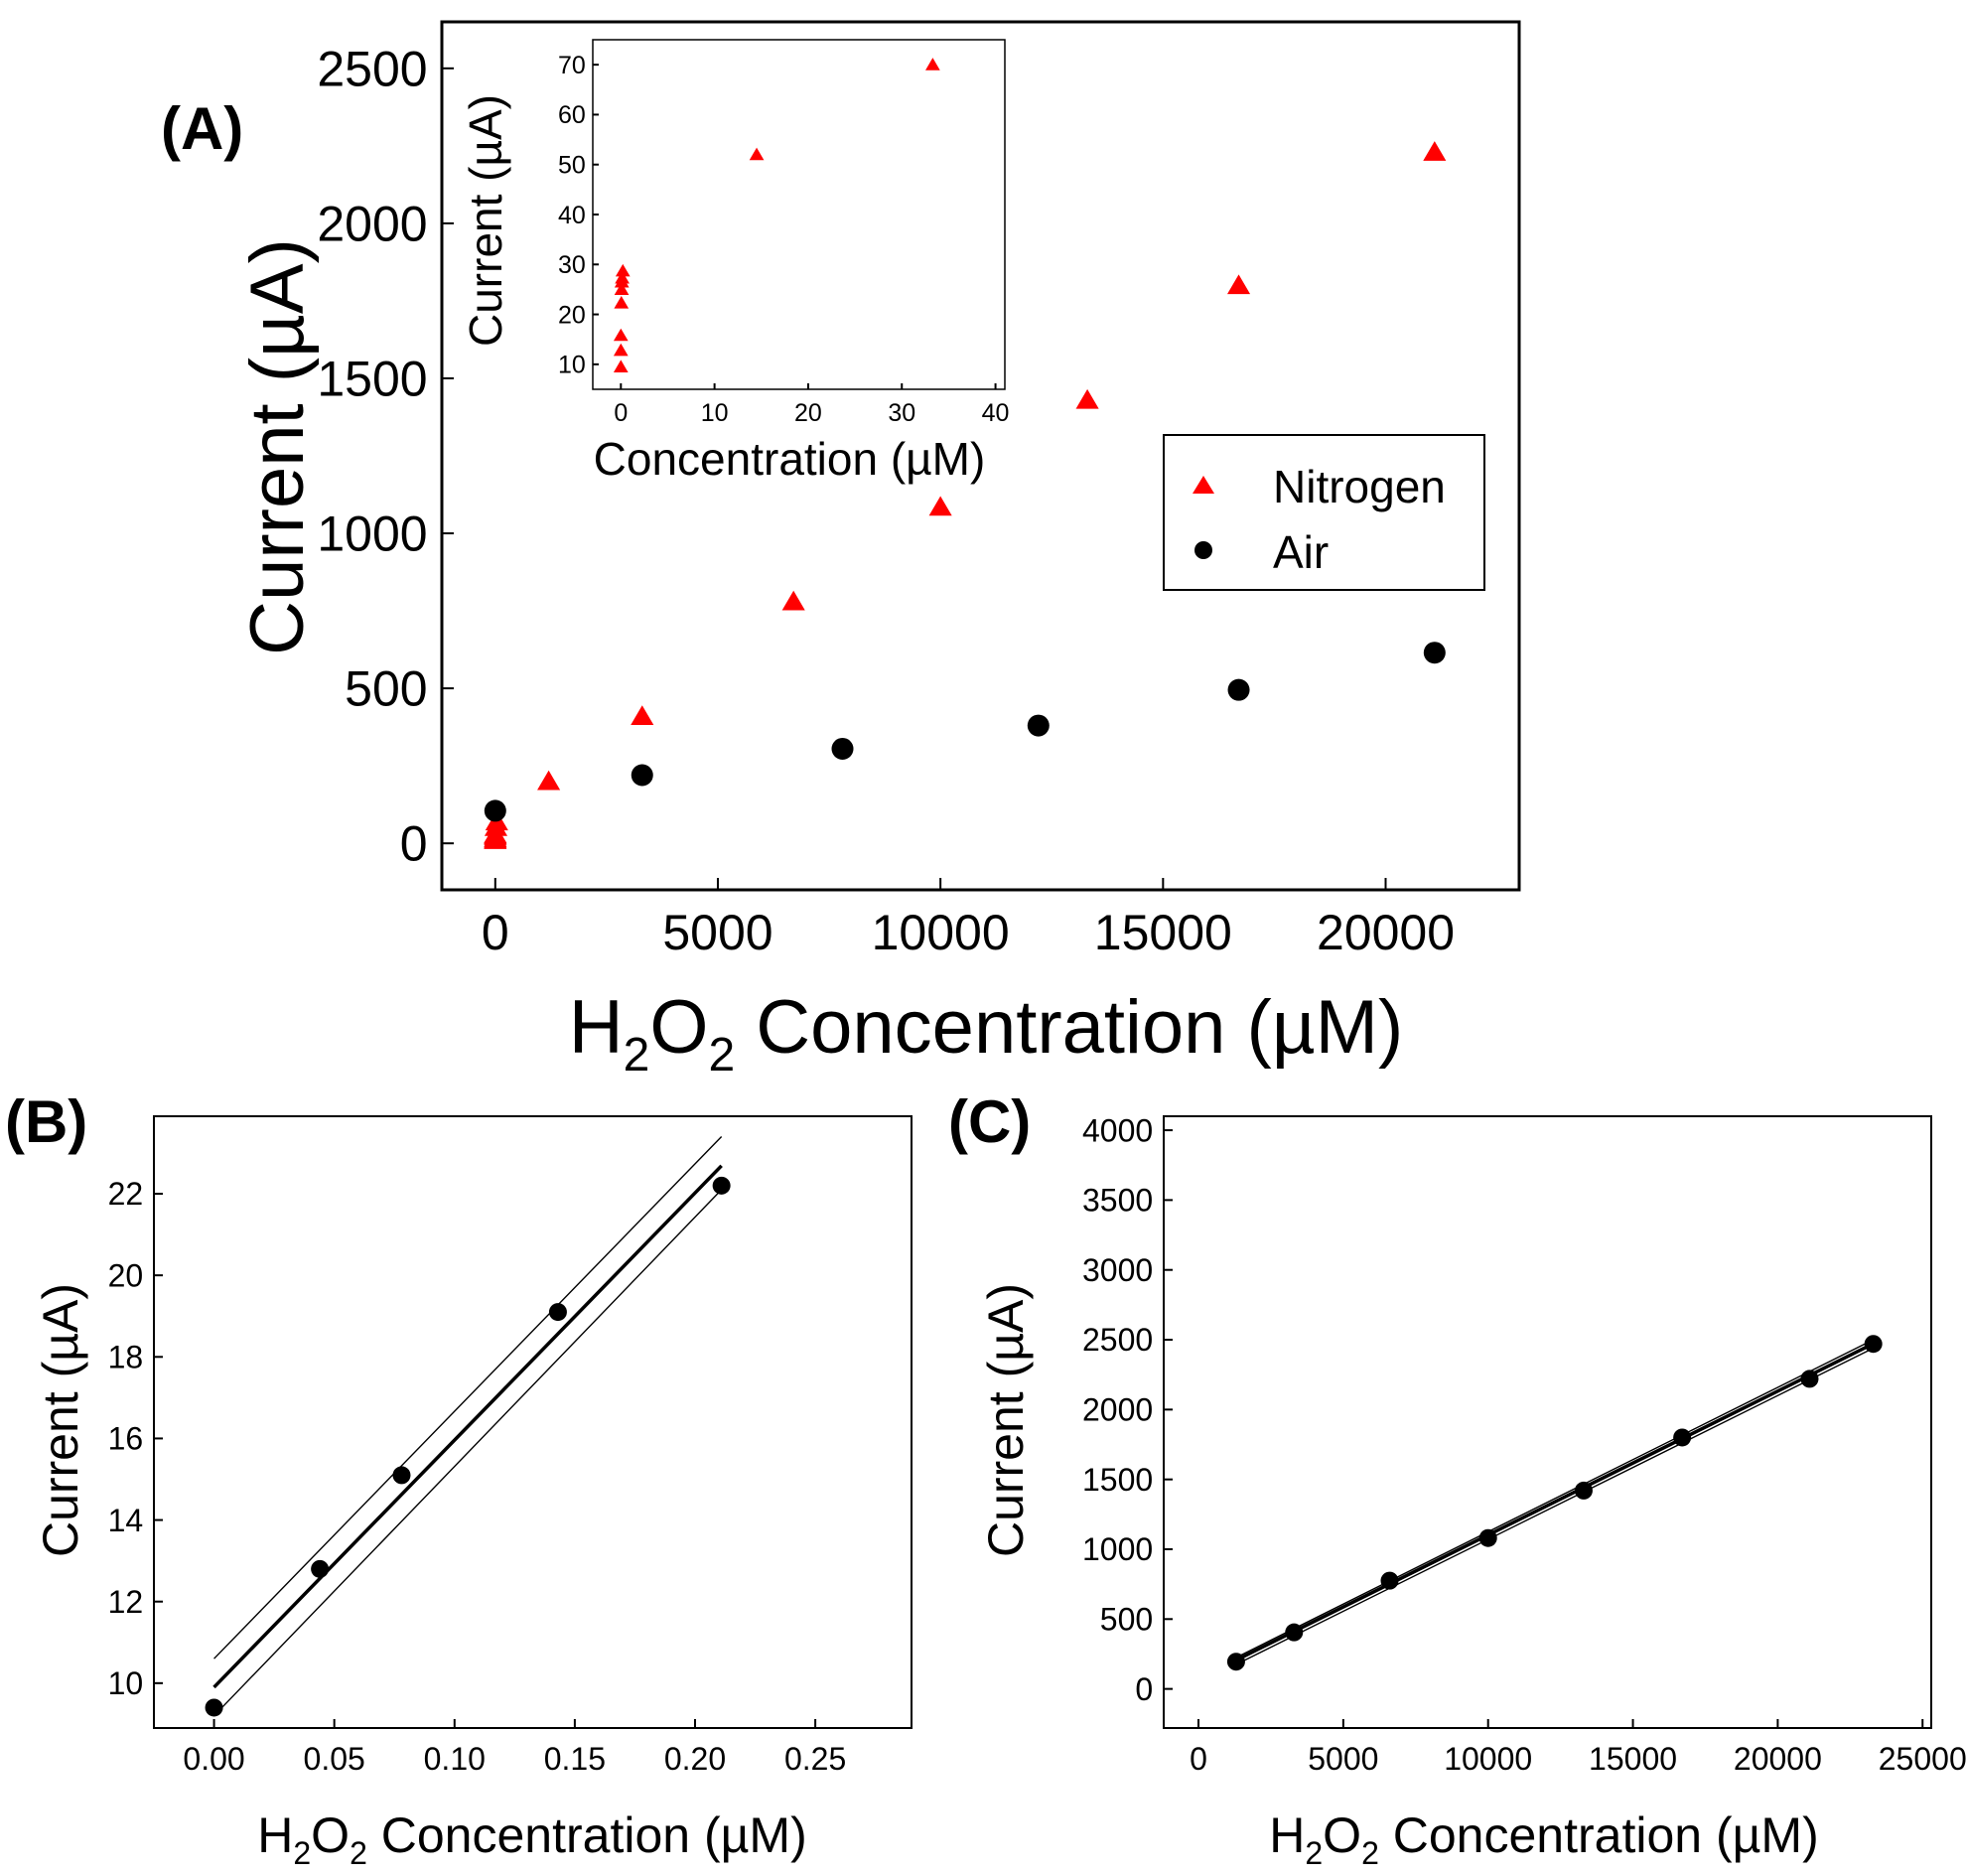 The image size is (1966, 1876). Describe the element at coordinates (1386, 933) in the screenshot. I see `x-tick-label: 20000` at that location.